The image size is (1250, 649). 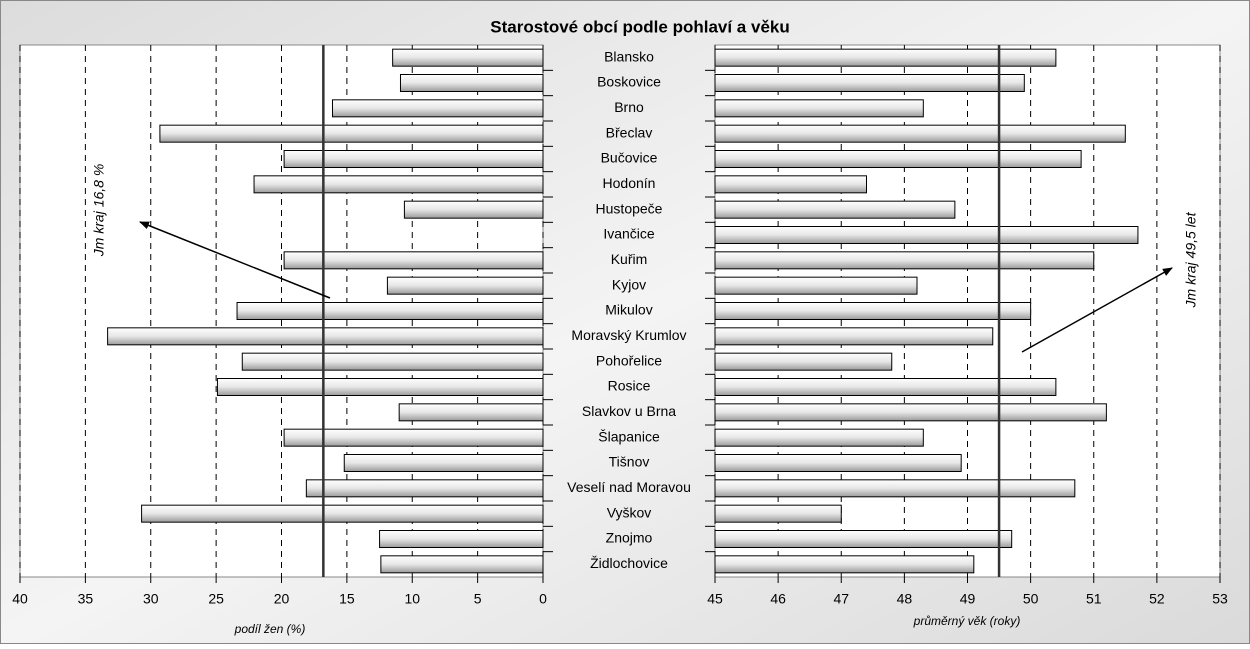 I want to click on x-tick-label: 48, so click(x=905, y=599).